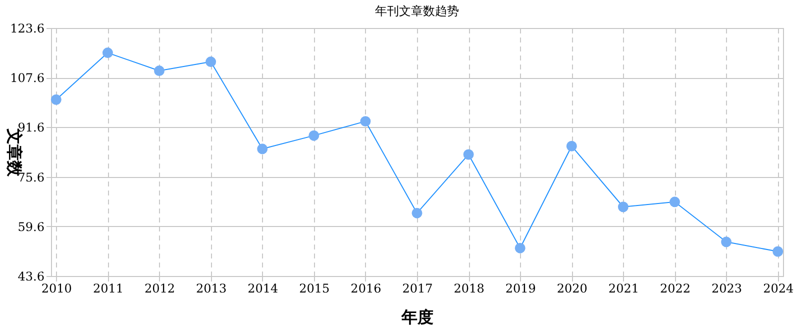  Describe the element at coordinates (675, 289) in the screenshot. I see `x-tick-label: 2022` at that location.